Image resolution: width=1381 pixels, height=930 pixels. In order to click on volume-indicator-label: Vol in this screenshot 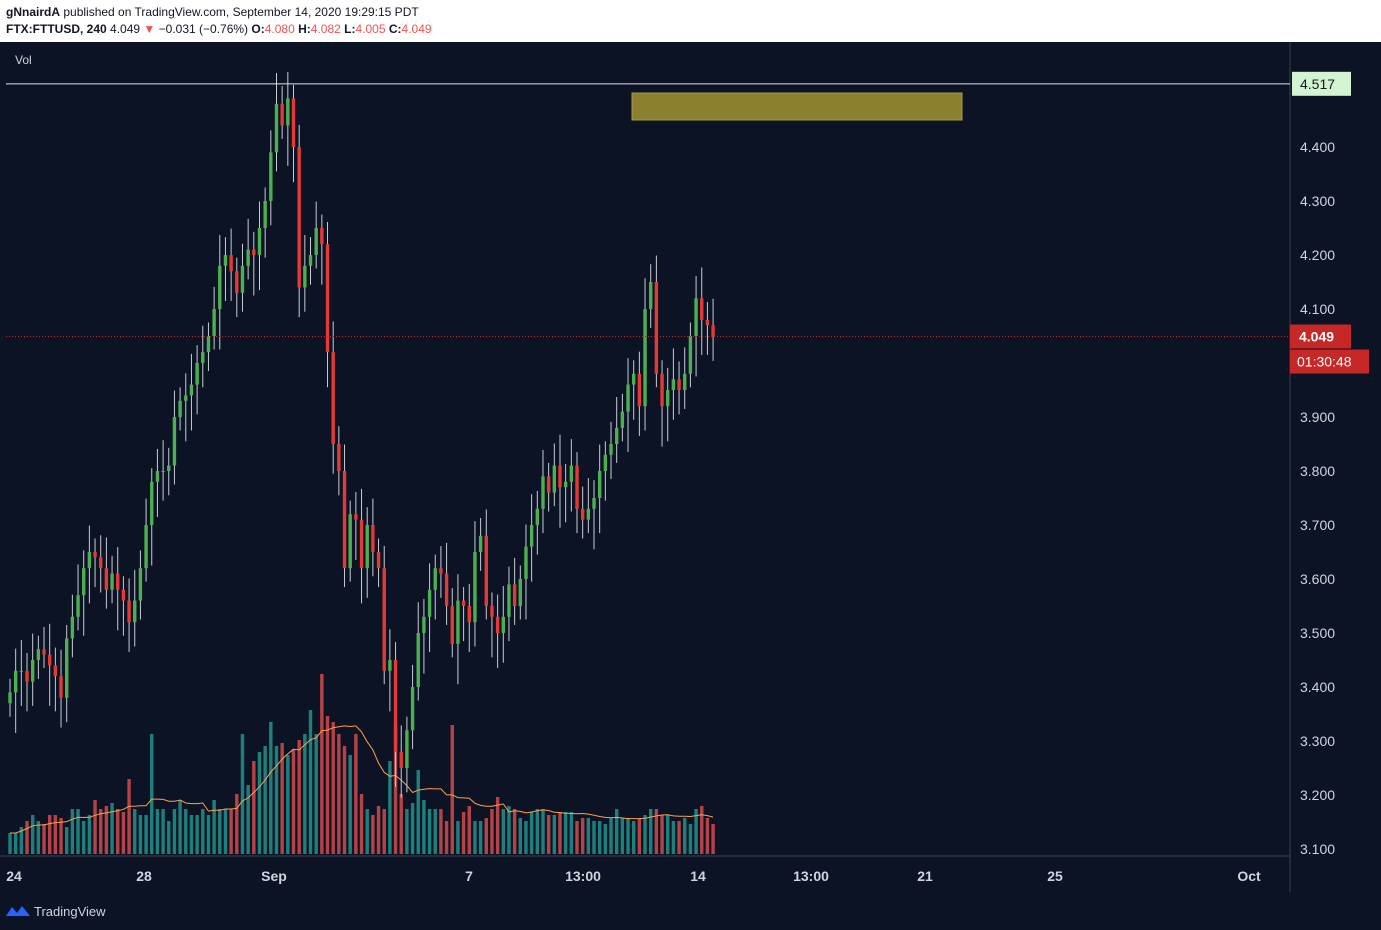, I will do `click(23, 60)`.